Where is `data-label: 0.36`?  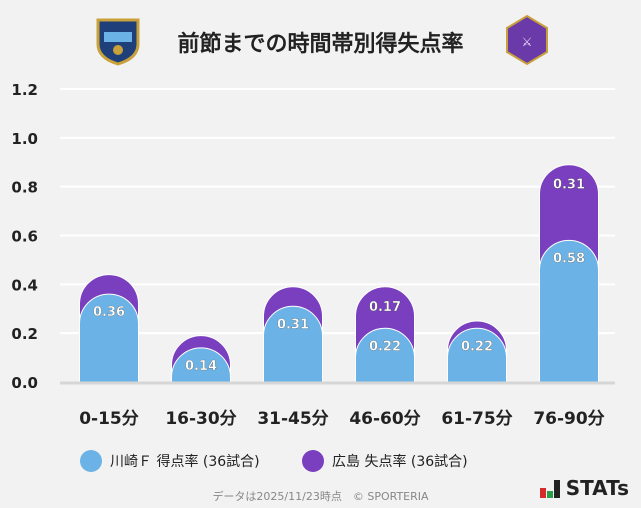 data-label: 0.36 is located at coordinates (109, 312).